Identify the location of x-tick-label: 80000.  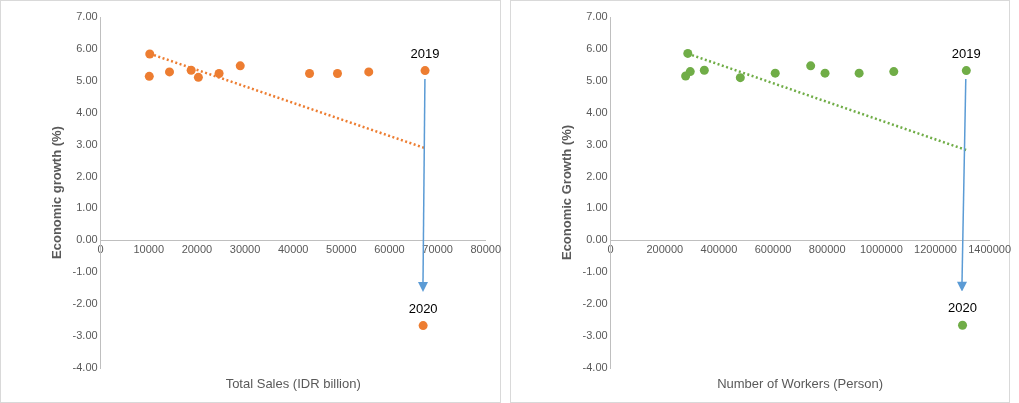
(485, 248).